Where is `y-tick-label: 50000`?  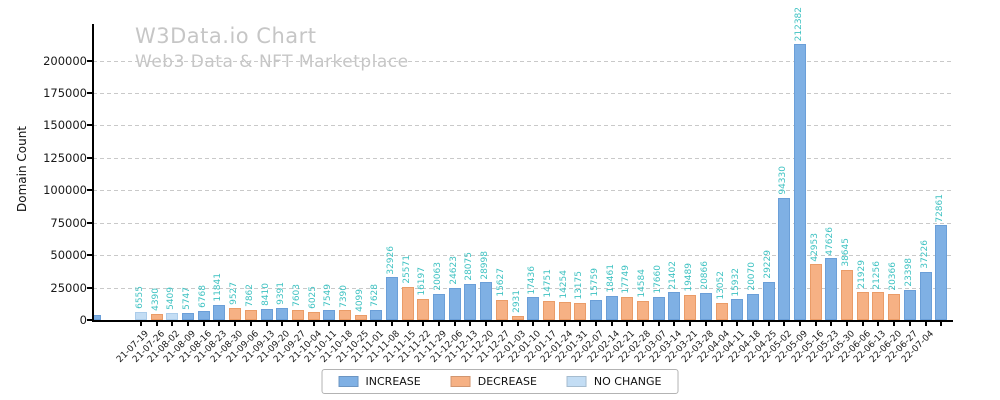 y-tick-label: 50000 is located at coordinates (68, 255).